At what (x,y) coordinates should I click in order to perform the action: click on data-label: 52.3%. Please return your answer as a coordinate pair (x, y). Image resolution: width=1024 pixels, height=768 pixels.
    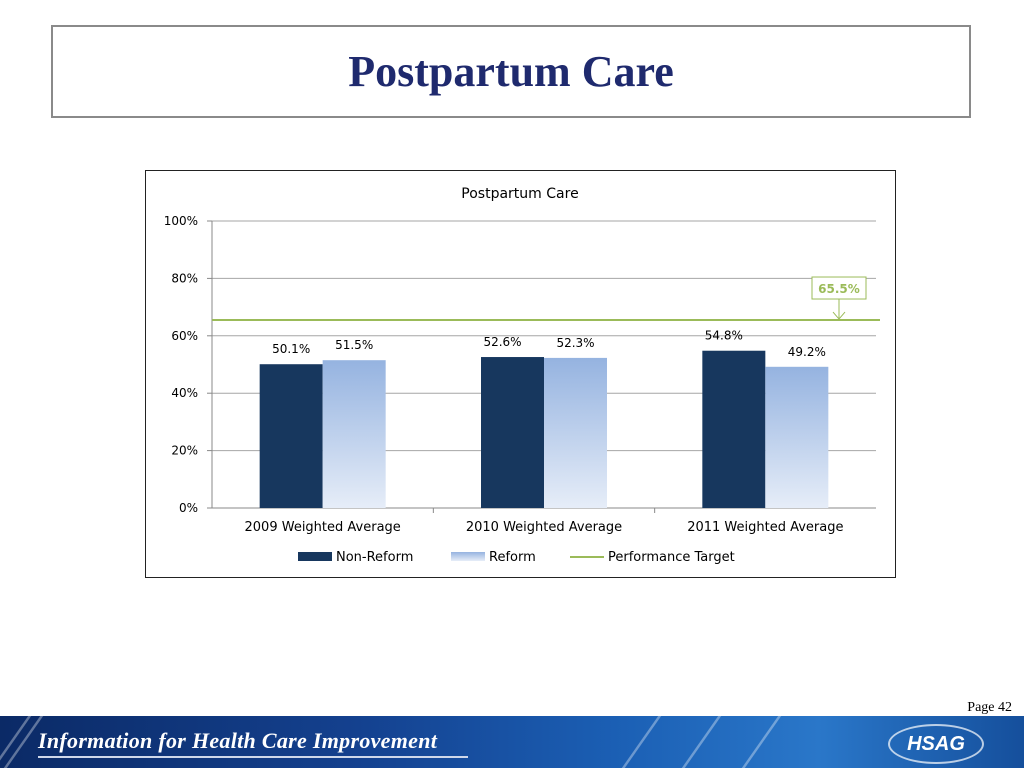
    Looking at the image, I should click on (575, 343).